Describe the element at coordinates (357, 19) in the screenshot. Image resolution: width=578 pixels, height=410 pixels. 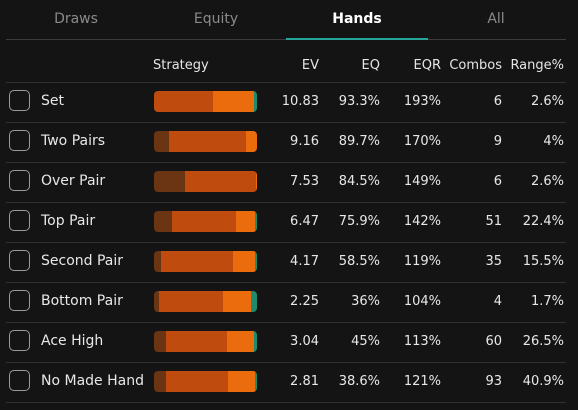
I see `tab-hands: Hands` at that location.